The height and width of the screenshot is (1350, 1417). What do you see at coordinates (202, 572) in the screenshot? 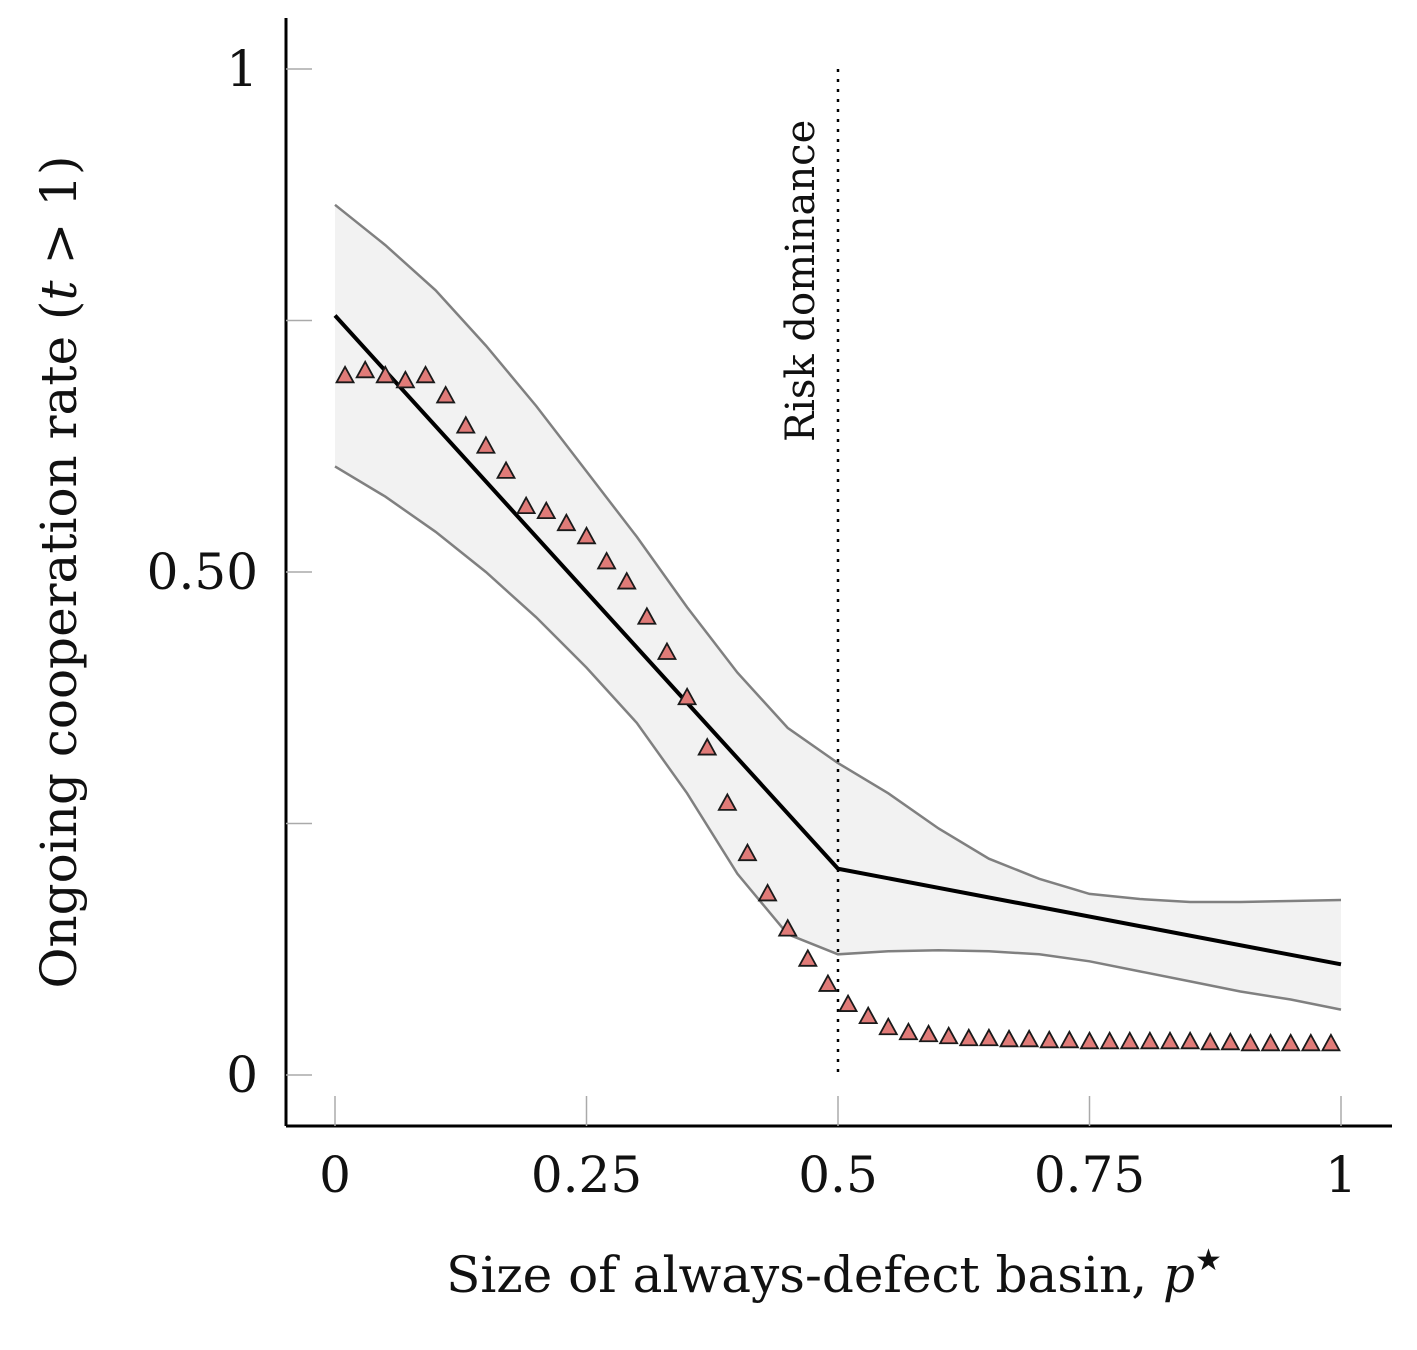
I see `y-tick-label: 0.50` at bounding box center [202, 572].